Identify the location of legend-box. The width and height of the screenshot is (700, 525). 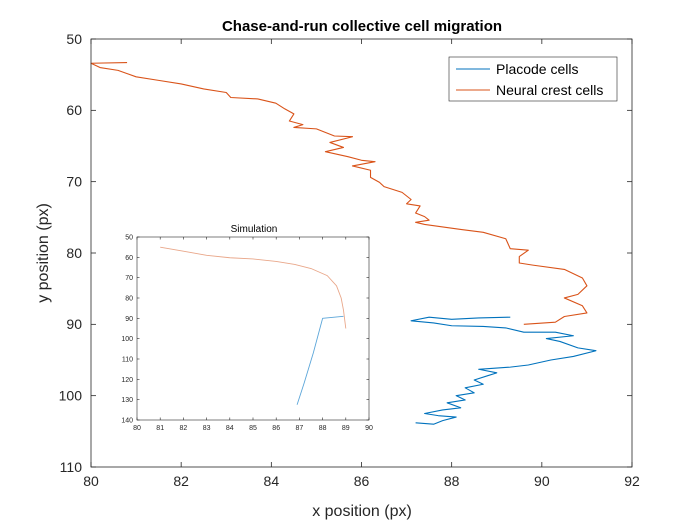
(533, 79).